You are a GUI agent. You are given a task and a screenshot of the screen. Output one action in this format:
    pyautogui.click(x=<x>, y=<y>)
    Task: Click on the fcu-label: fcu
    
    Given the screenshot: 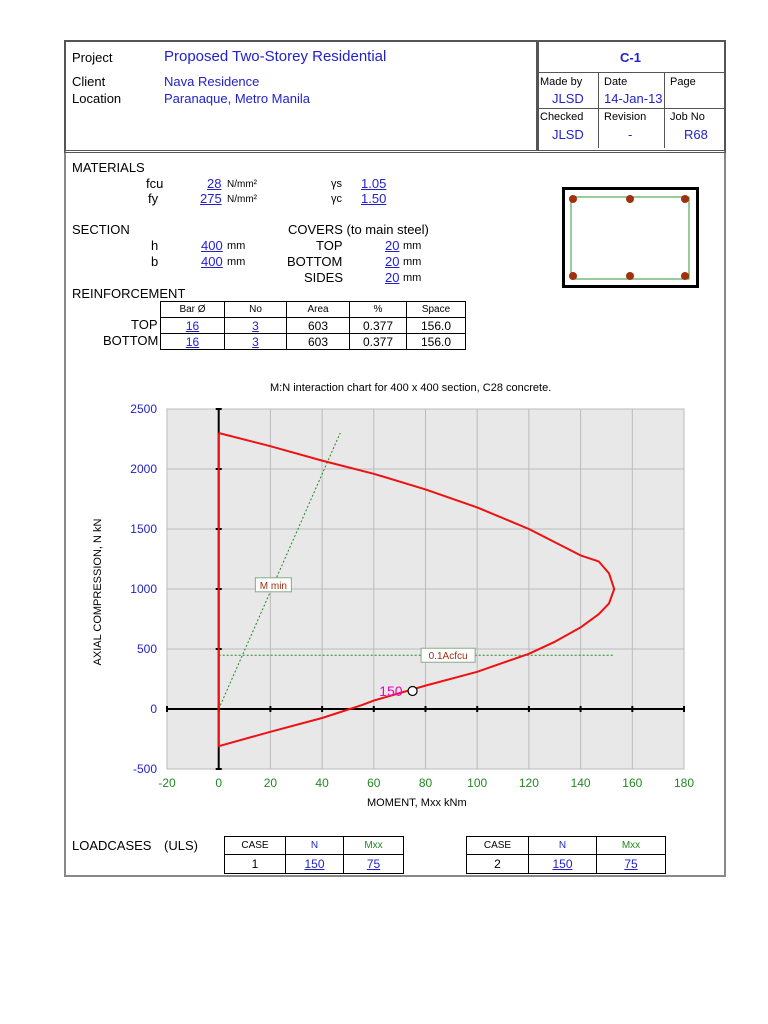 What is the action you would take?
    pyautogui.click(x=155, y=183)
    